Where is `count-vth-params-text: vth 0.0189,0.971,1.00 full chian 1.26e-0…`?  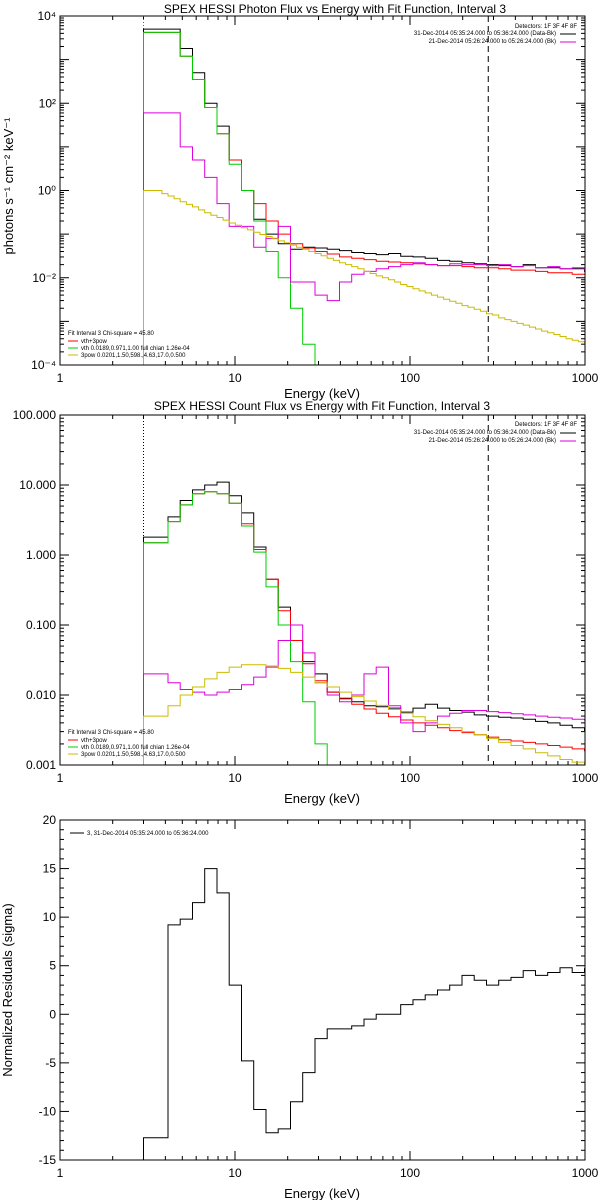 count-vth-params-text: vth 0.0189,0.971,1.00 full chian 1.26e-0… is located at coordinates (135, 748).